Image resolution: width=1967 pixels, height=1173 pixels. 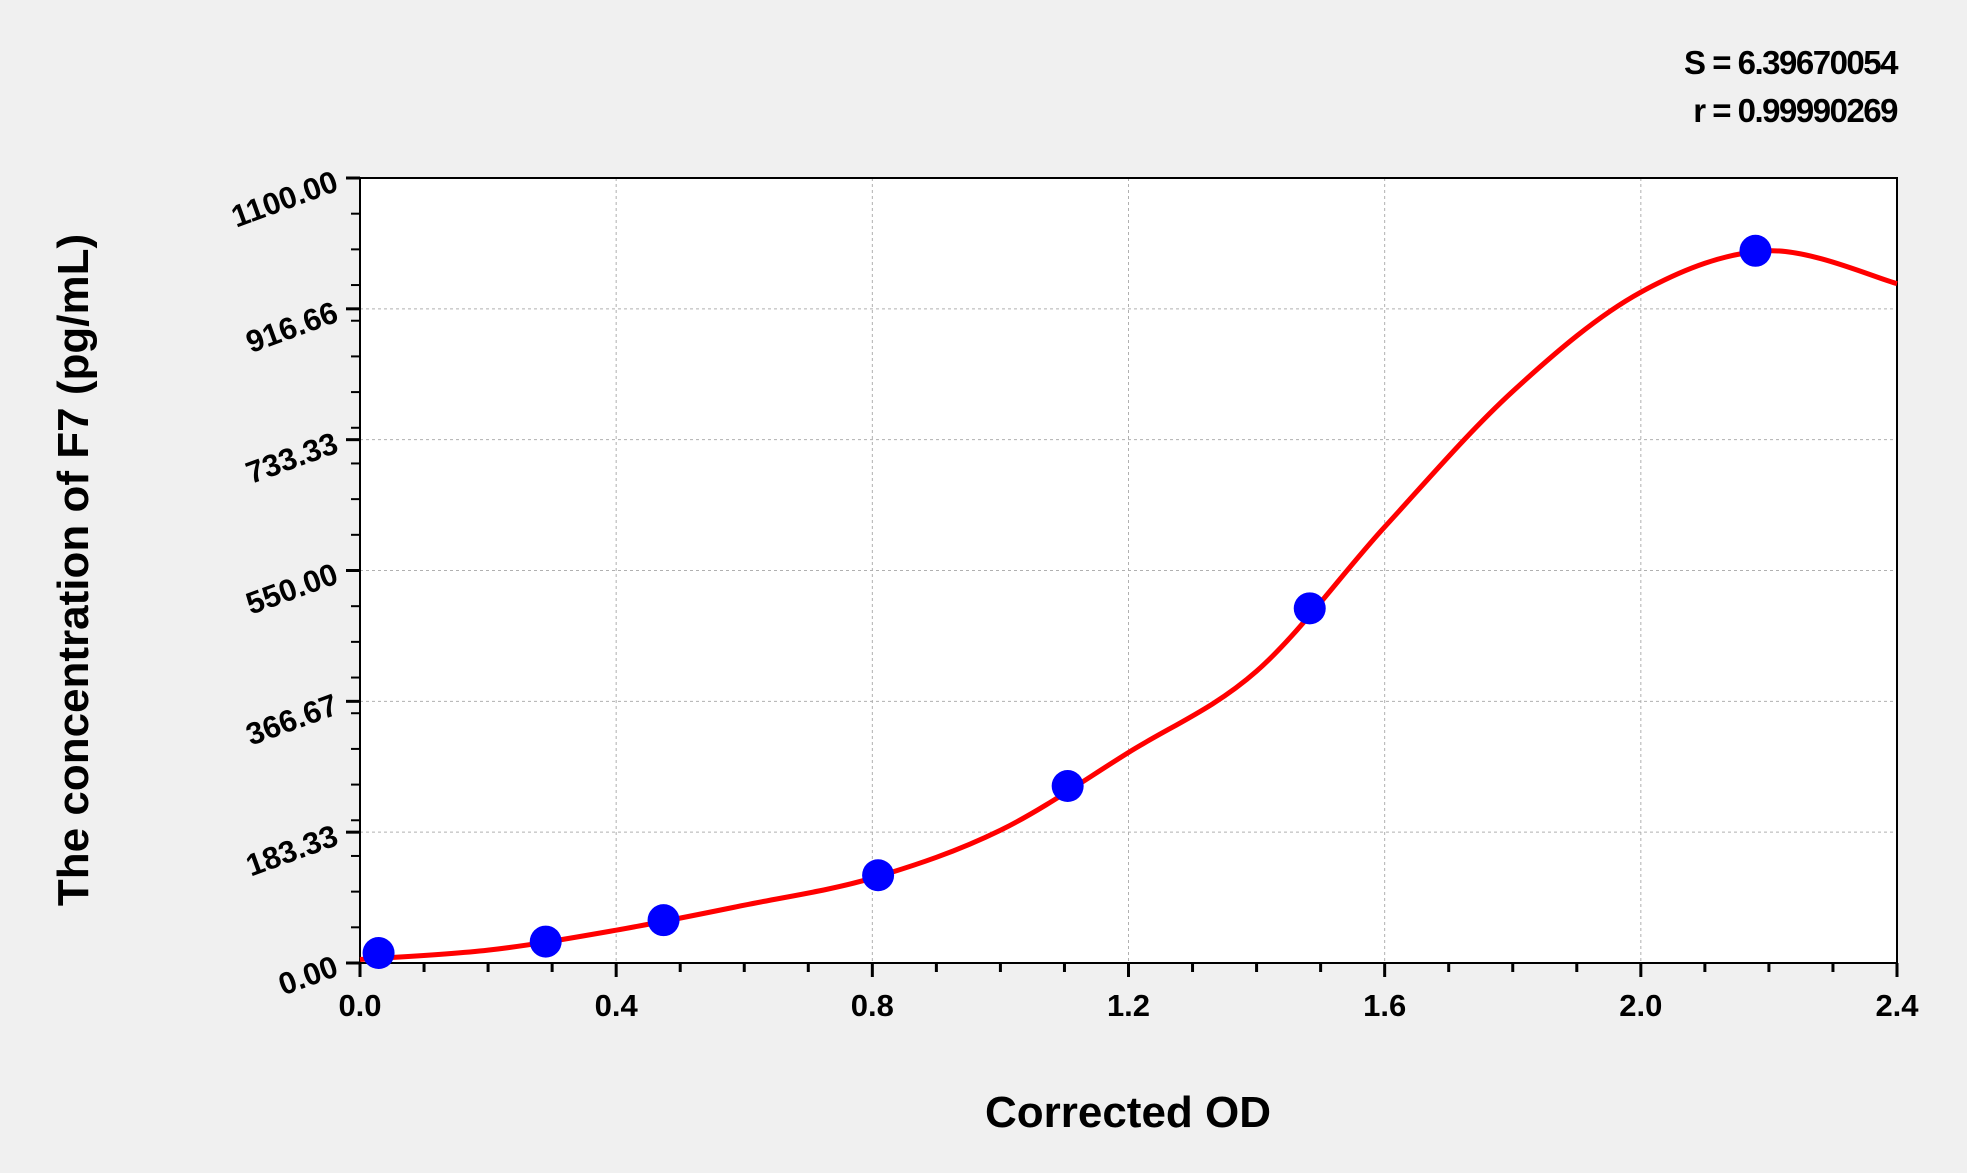 What do you see at coordinates (1384, 1005) in the screenshot?
I see `x-tick-label: 1.6` at bounding box center [1384, 1005].